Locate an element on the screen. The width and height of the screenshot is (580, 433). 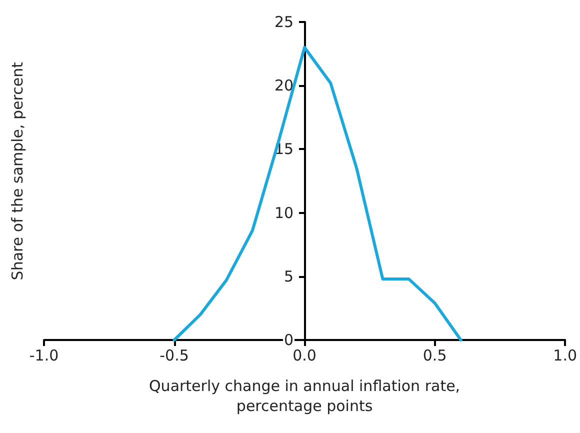
x-tick-label: 0.0 is located at coordinates (304, 355).